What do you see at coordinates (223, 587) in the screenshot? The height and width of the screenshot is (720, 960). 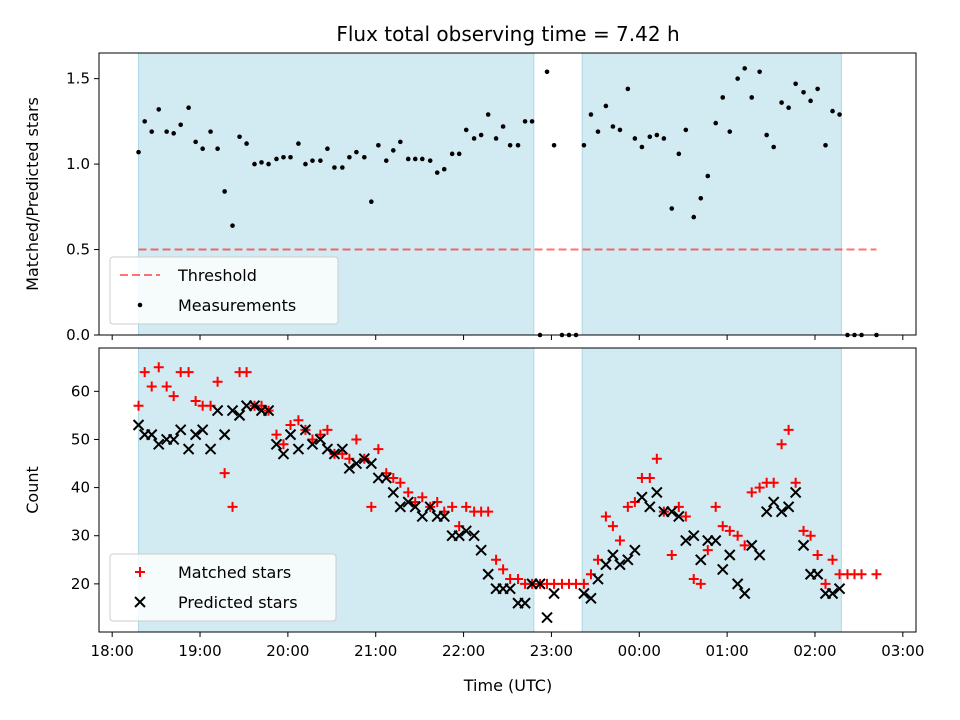 I see `legend-box` at bounding box center [223, 587].